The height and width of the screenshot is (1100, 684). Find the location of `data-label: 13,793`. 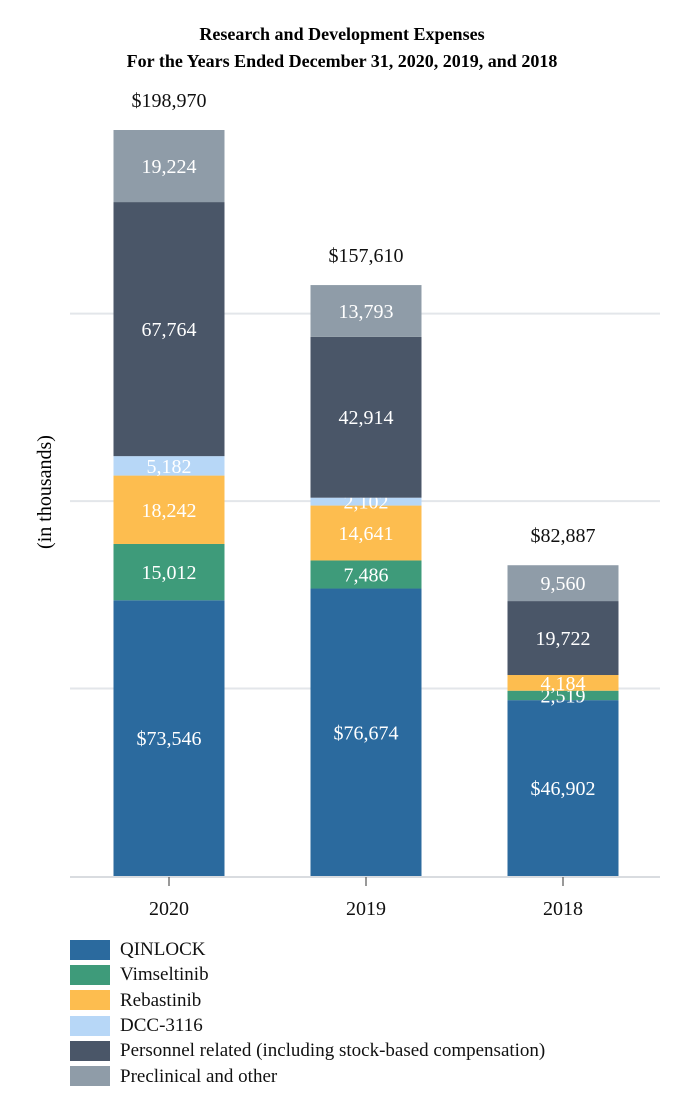

data-label: 13,793 is located at coordinates (366, 312).